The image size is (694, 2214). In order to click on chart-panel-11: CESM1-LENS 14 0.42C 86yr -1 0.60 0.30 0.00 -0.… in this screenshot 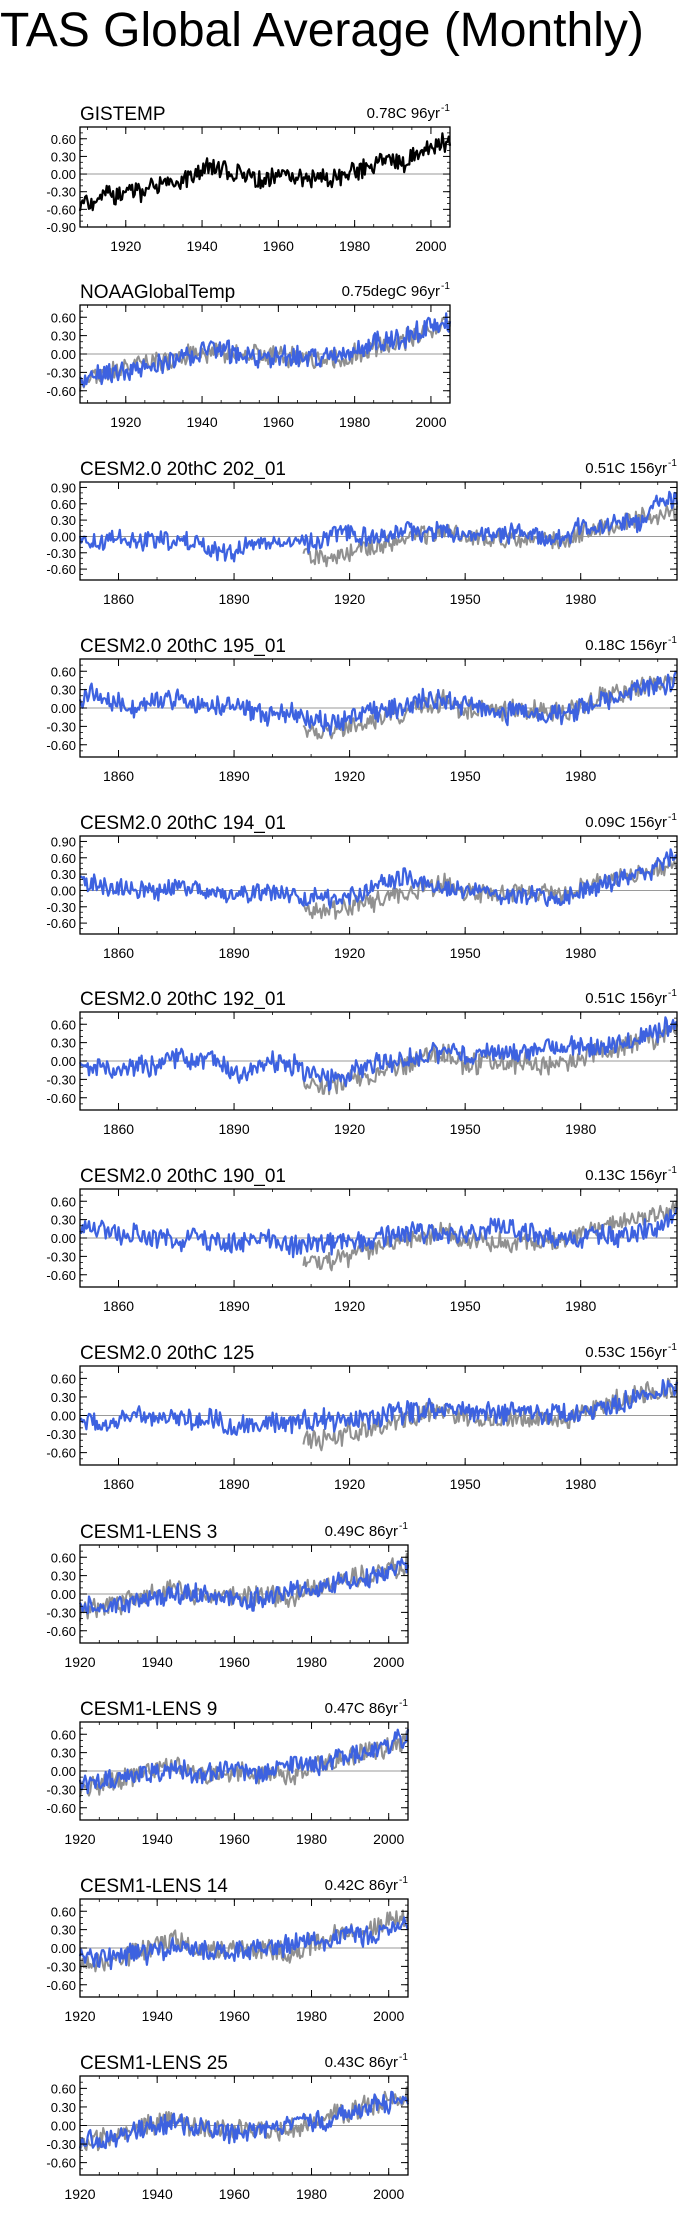, I will do `click(228, 1949)`.